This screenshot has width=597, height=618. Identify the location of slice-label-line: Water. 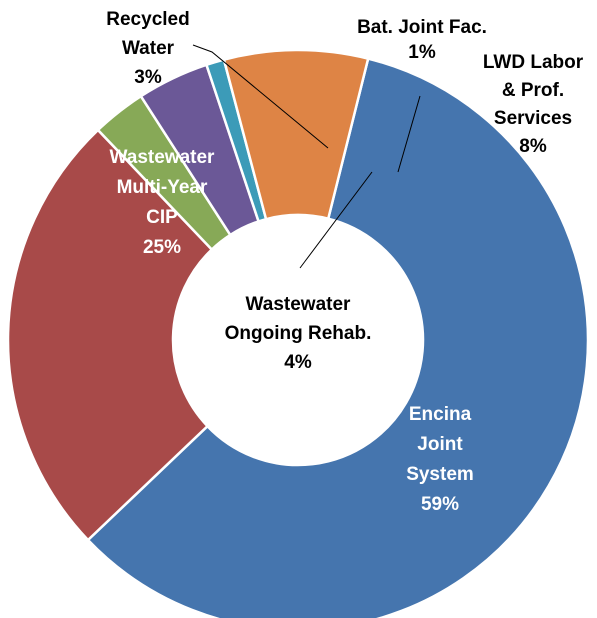
(148, 48).